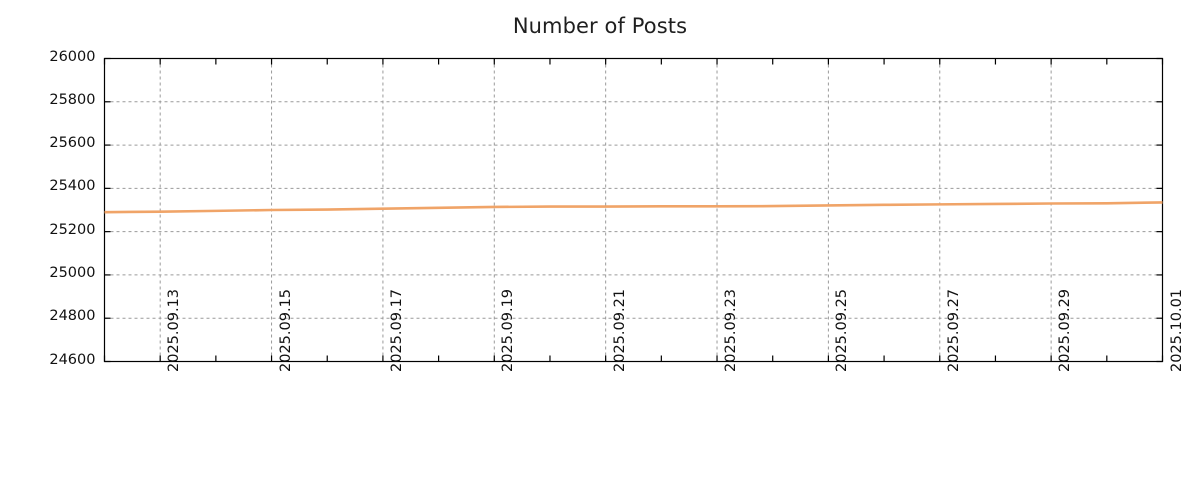 This screenshot has width=1200, height=500. I want to click on x-axis-tick-label: 2025.09.29, so click(1065, 330).